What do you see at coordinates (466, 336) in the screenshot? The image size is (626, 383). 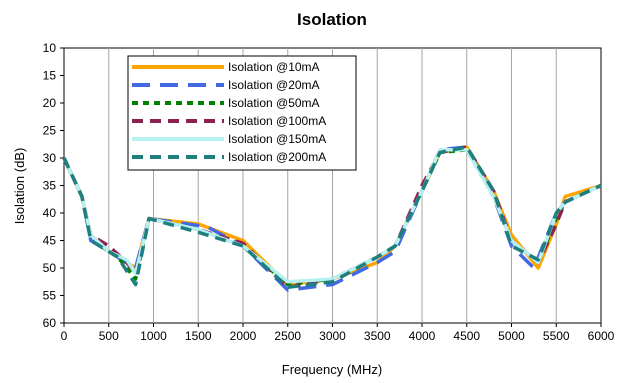 I see `x-tick-label: 4500` at bounding box center [466, 336].